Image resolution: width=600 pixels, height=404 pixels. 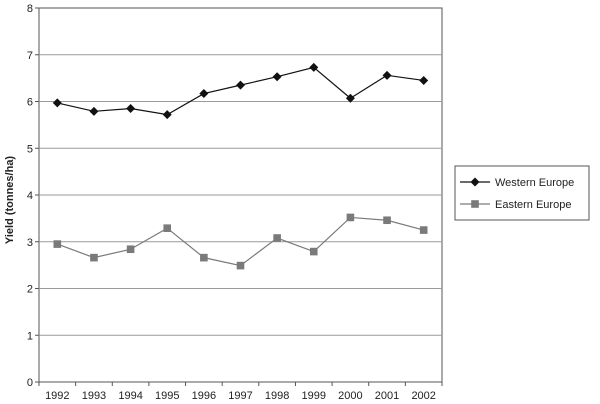 I want to click on y-tick-label: 8, so click(x=30, y=9).